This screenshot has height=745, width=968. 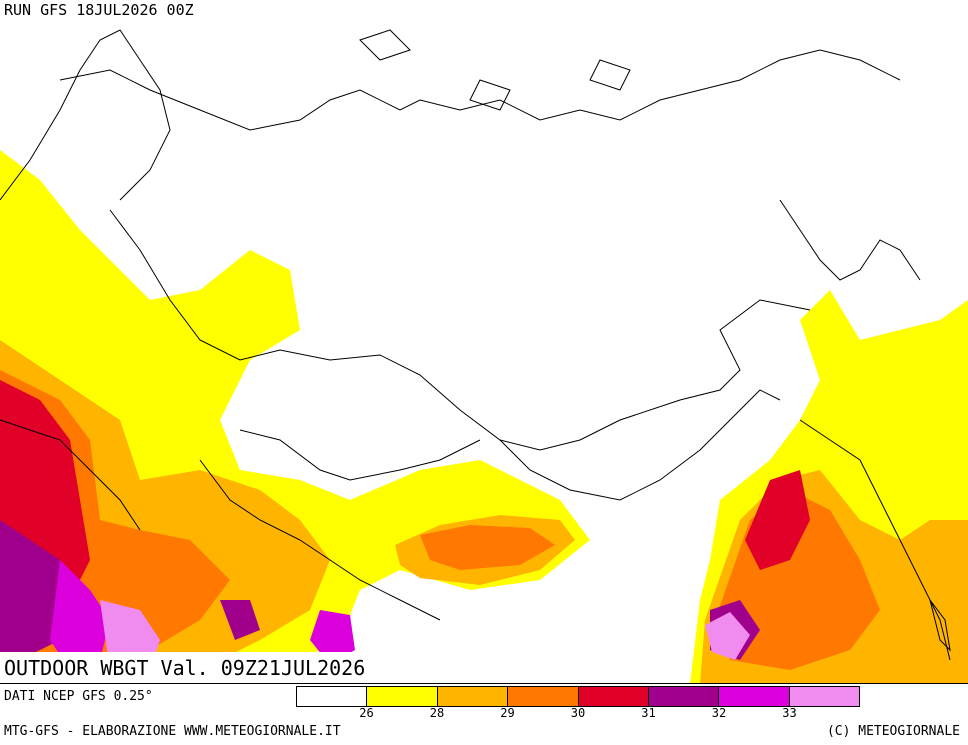 I want to click on legend-tick-label: 32, so click(x=719, y=713).